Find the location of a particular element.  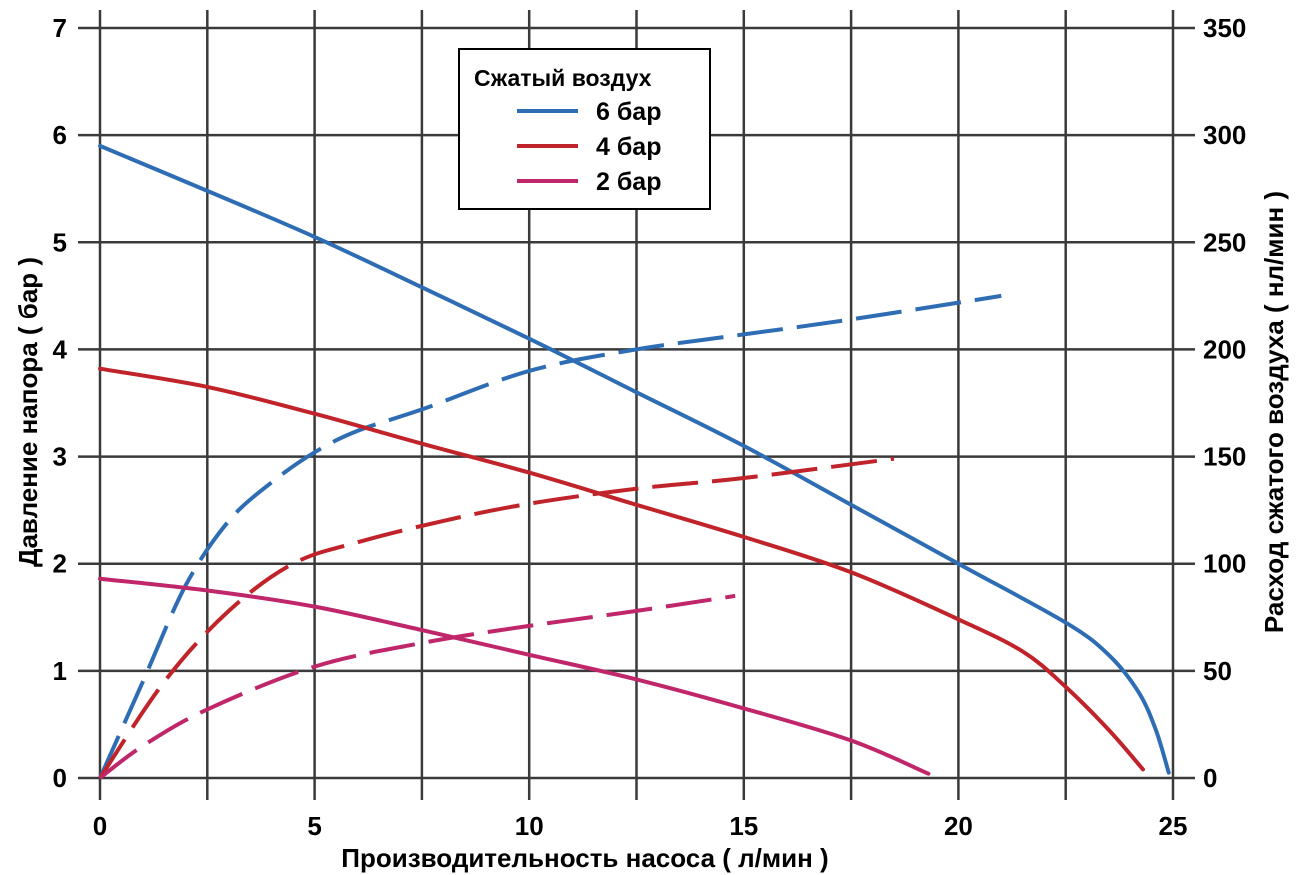

y-axis-label: Давление напора ( бар ) is located at coordinates (28, 412).